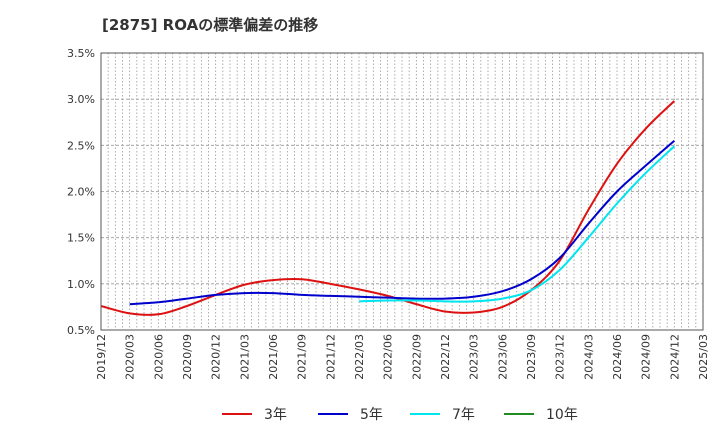 This screenshot has height=440, width=720. Describe the element at coordinates (617, 357) in the screenshot. I see `x-tick-label: 2024/06` at that location.